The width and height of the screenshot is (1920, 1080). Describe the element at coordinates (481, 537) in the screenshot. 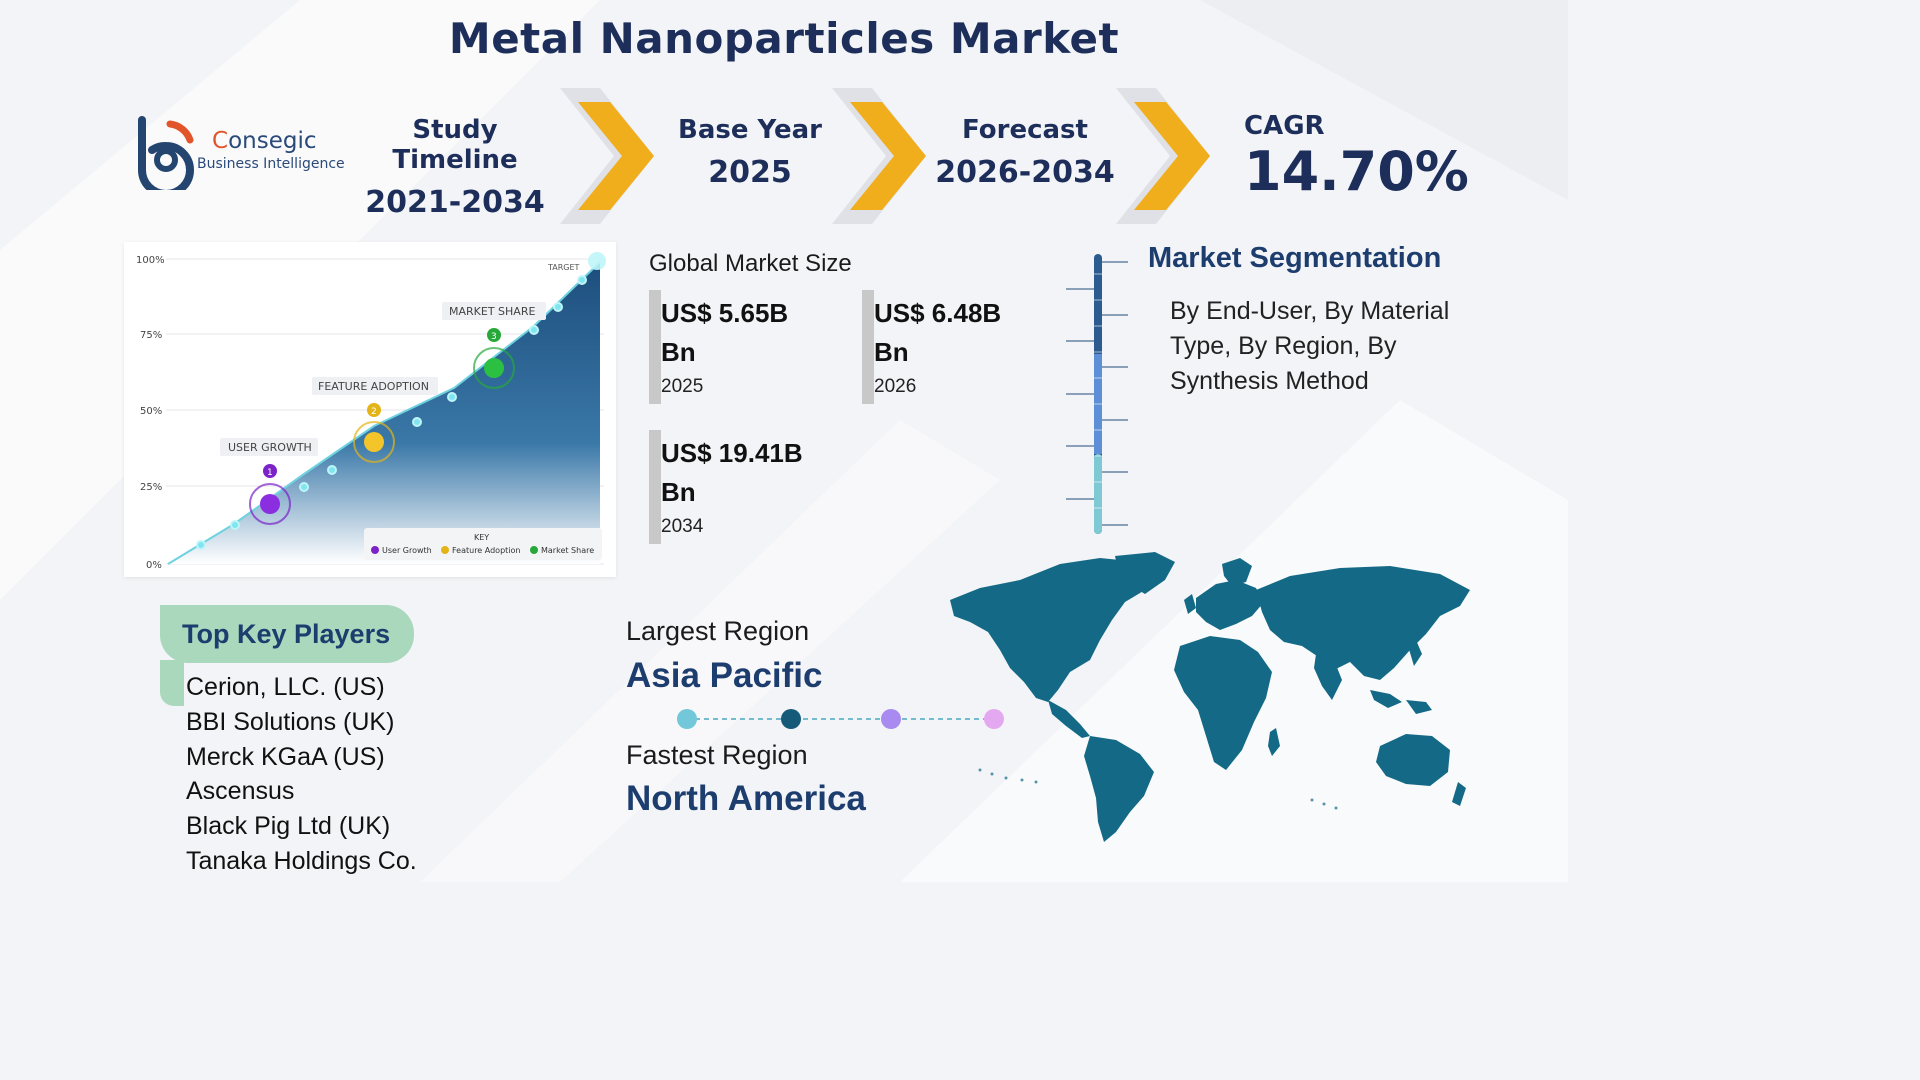

I see `key-title: KEY` at that location.